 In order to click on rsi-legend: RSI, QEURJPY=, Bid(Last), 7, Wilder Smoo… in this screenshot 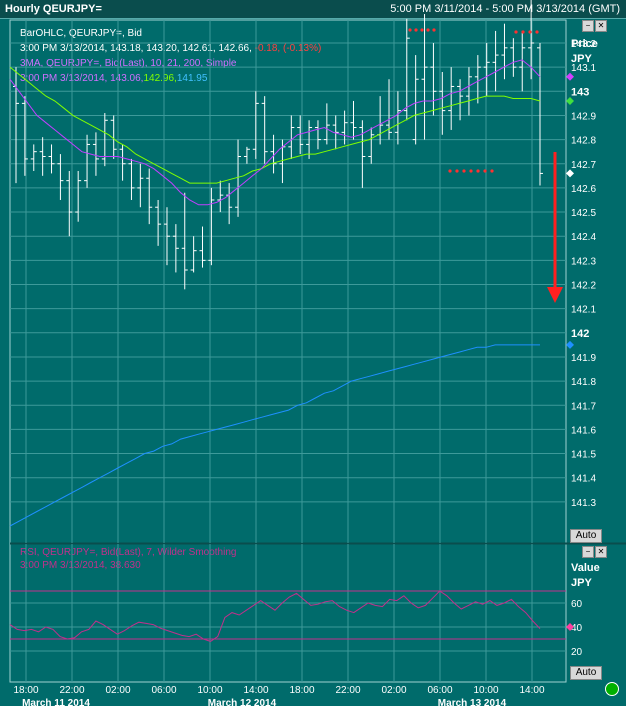, I will do `click(128, 559)`.